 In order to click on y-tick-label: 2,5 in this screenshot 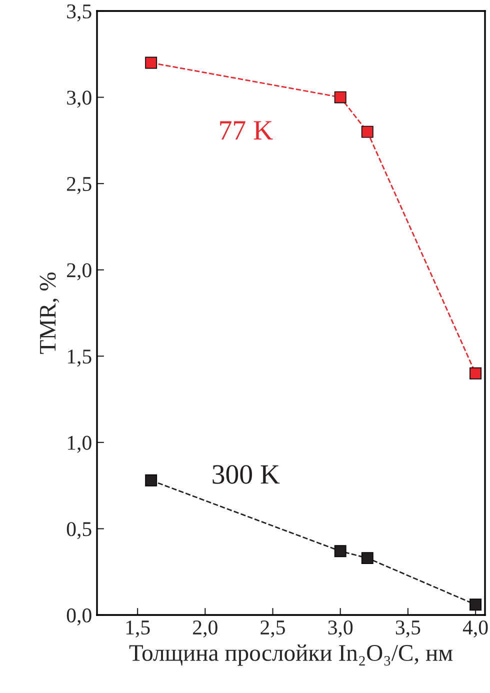, I will do `click(79, 185)`.